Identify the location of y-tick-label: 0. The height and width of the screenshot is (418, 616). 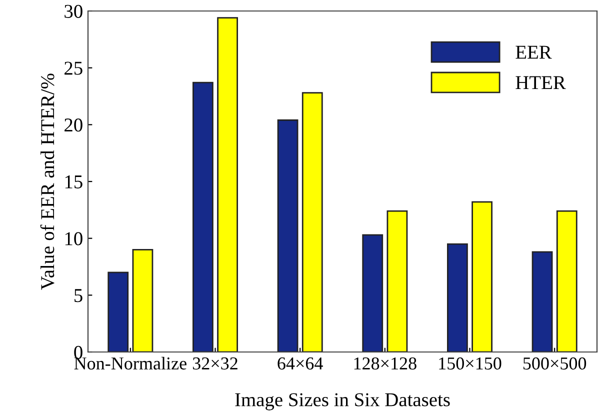
(78, 352).